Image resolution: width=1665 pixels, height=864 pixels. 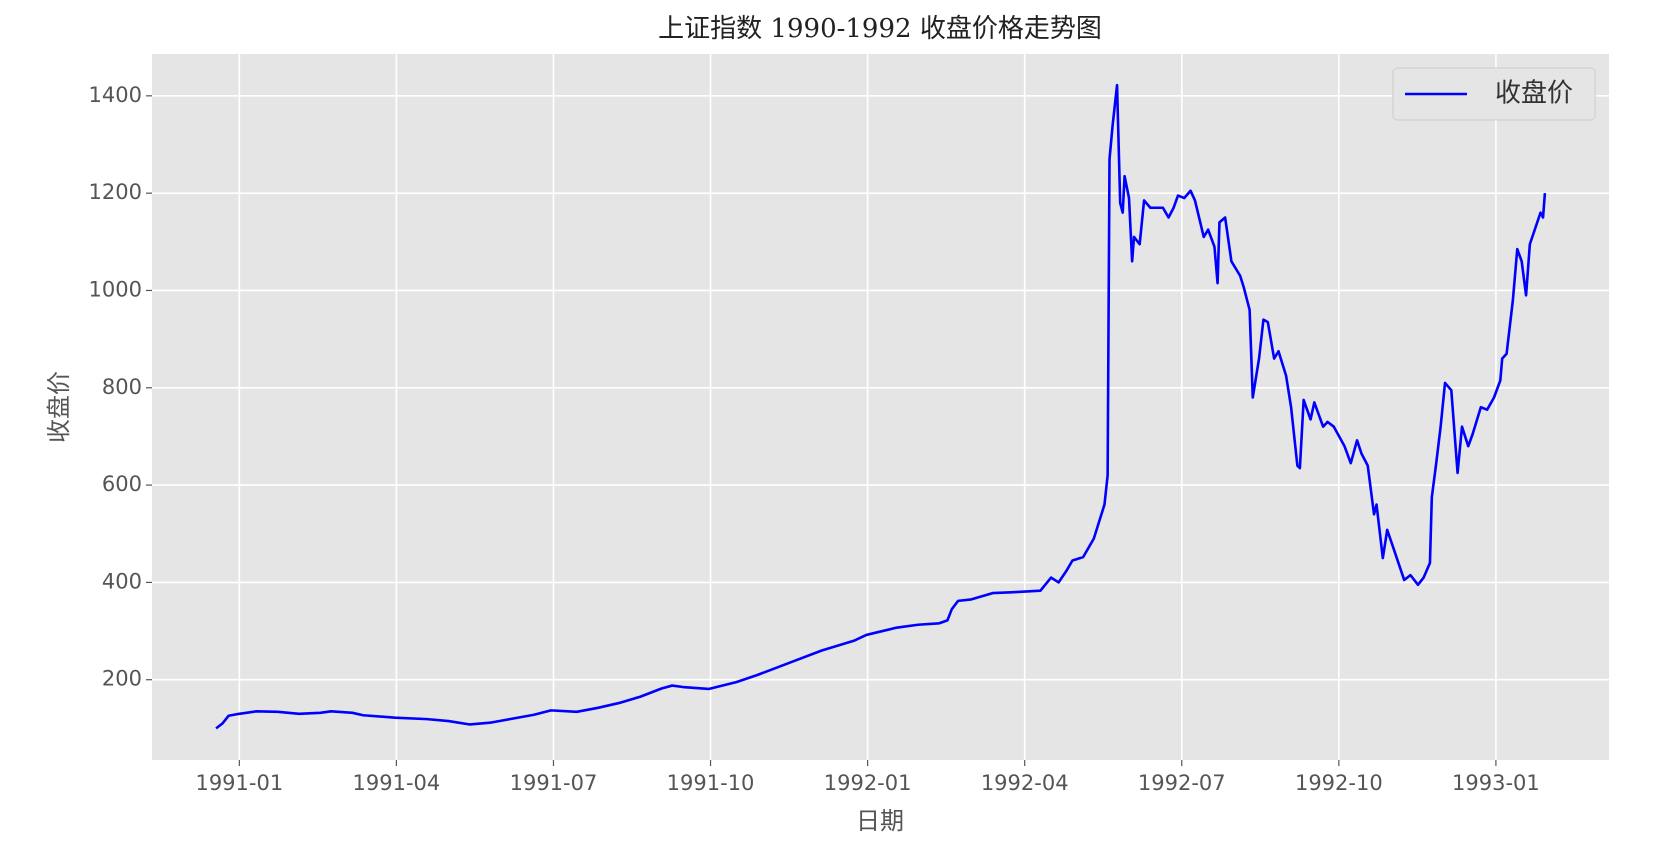 What do you see at coordinates (880, 29) in the screenshot?
I see `chart-title: 上证指数 1990-1992 收盘价格走势图` at bounding box center [880, 29].